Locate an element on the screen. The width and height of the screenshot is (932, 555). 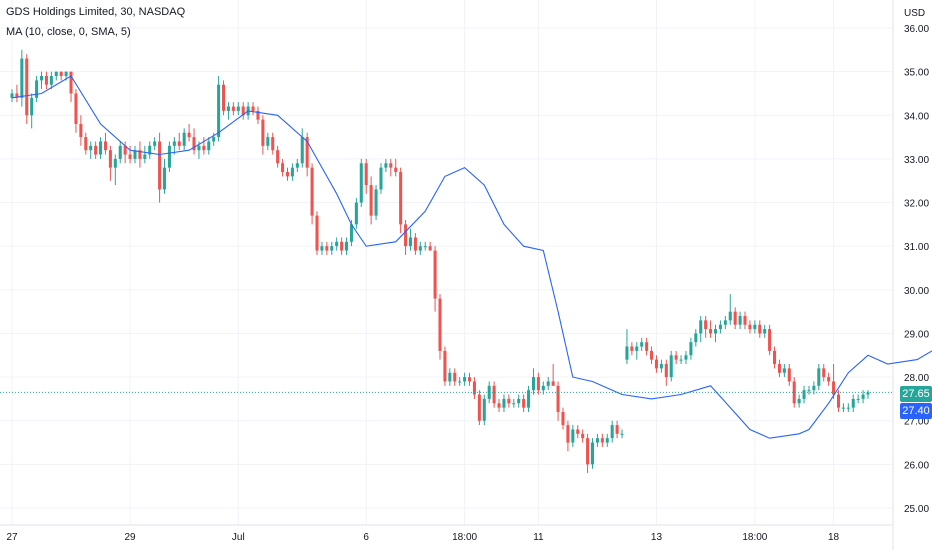
x-tick-label: 11 is located at coordinates (538, 537).